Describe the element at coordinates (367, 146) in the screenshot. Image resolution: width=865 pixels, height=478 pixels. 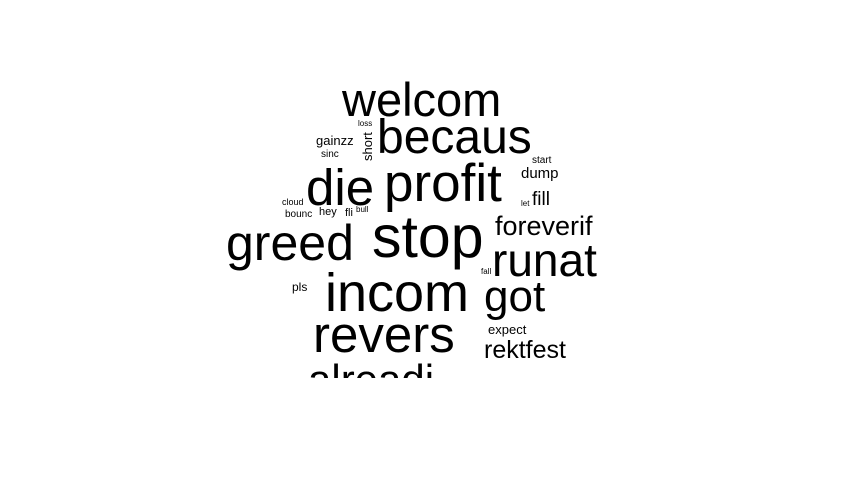
I see `word-short: short` at that location.